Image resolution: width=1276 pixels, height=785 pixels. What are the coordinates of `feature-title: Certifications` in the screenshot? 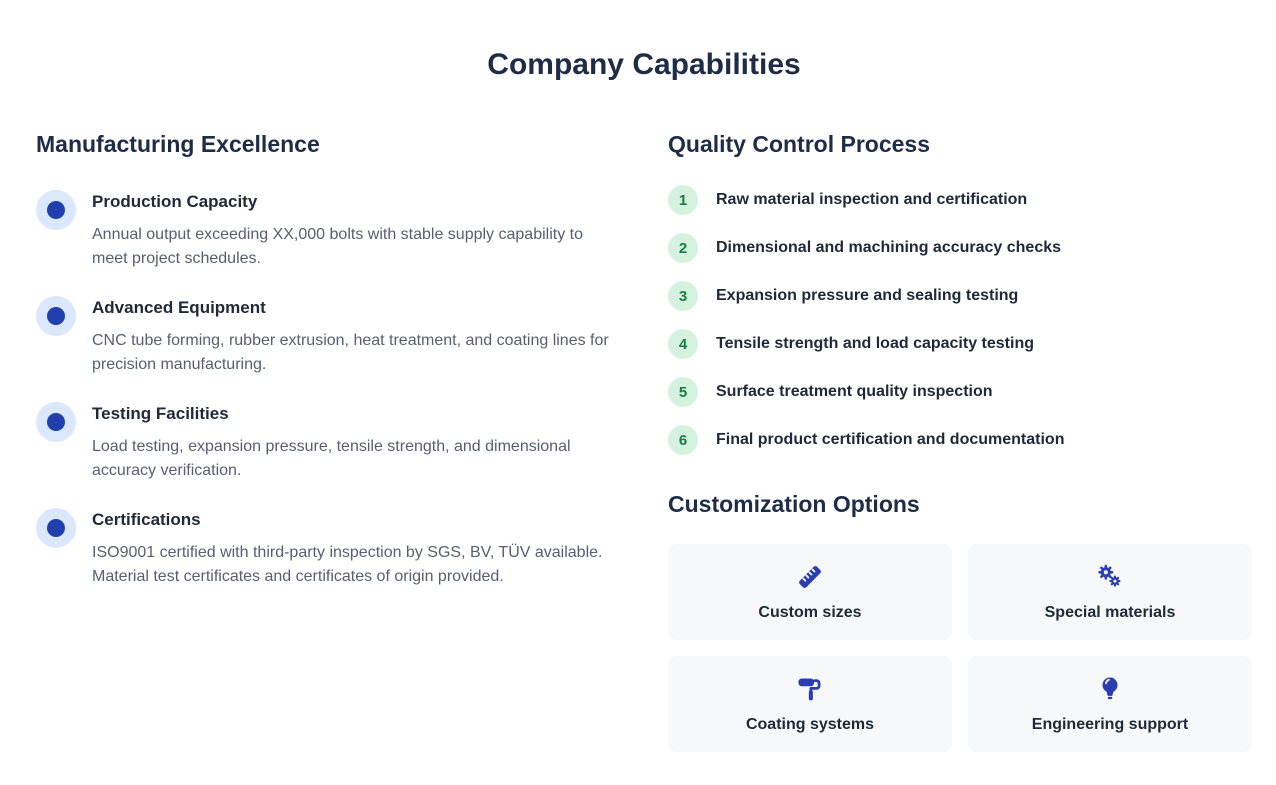 It's located at (146, 519).